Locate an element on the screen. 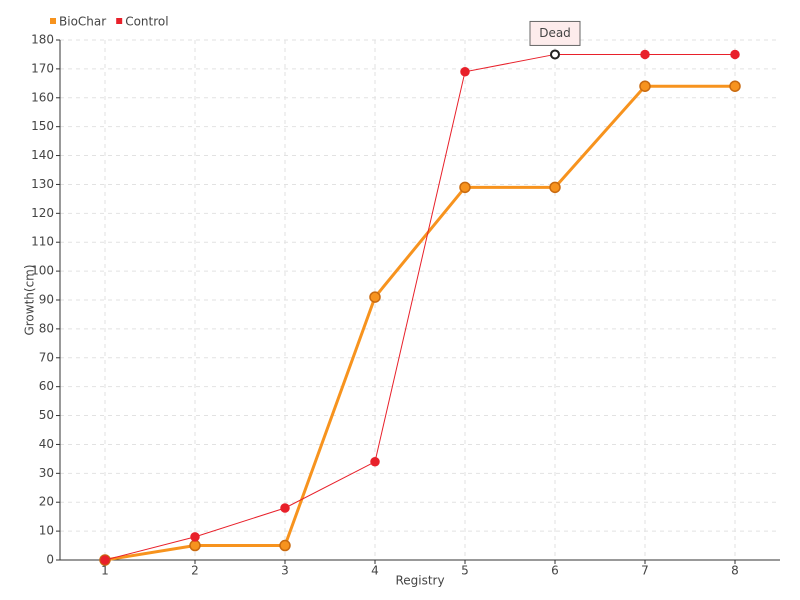 This screenshot has width=800, height=600. x-tick-label: 2 is located at coordinates (195, 571).